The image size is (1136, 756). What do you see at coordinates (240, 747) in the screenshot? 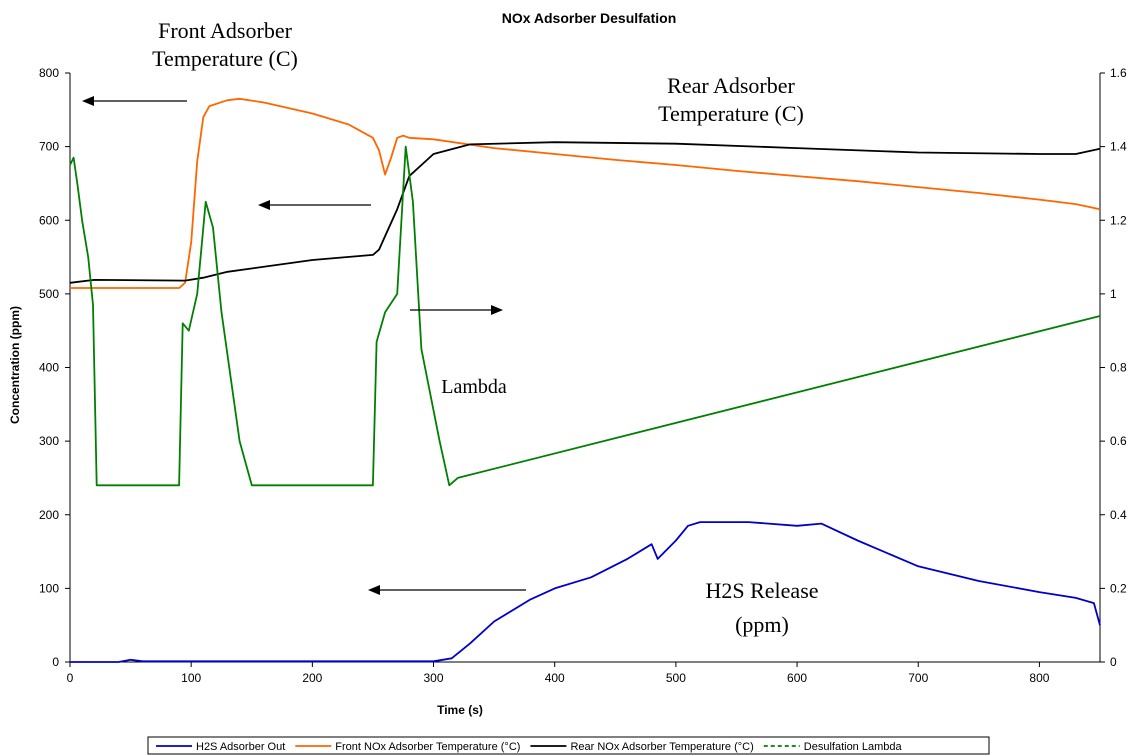
I see `legend-label-0: H2S Adsorber Out` at bounding box center [240, 747].